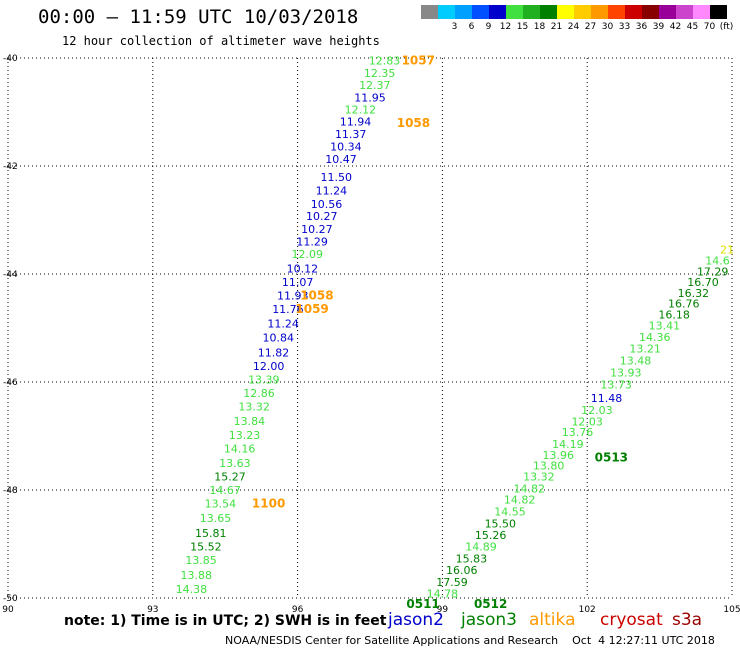 The height and width of the screenshot is (650, 740). I want to click on map-title: 00:00 – 11:59 UTC 10/03/2018, so click(198, 17).